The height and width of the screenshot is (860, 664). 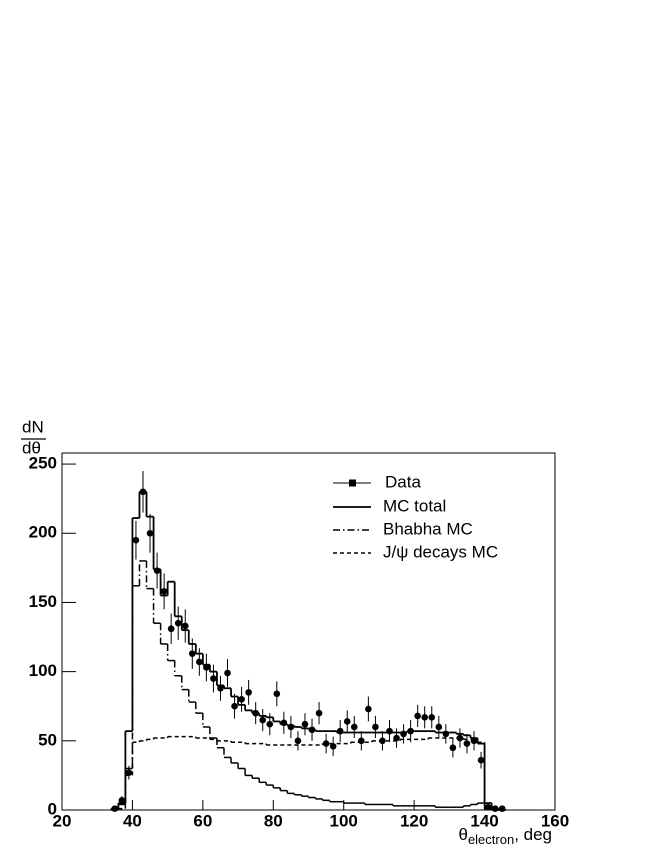 I want to click on x-tick-label: 80, so click(x=273, y=820).